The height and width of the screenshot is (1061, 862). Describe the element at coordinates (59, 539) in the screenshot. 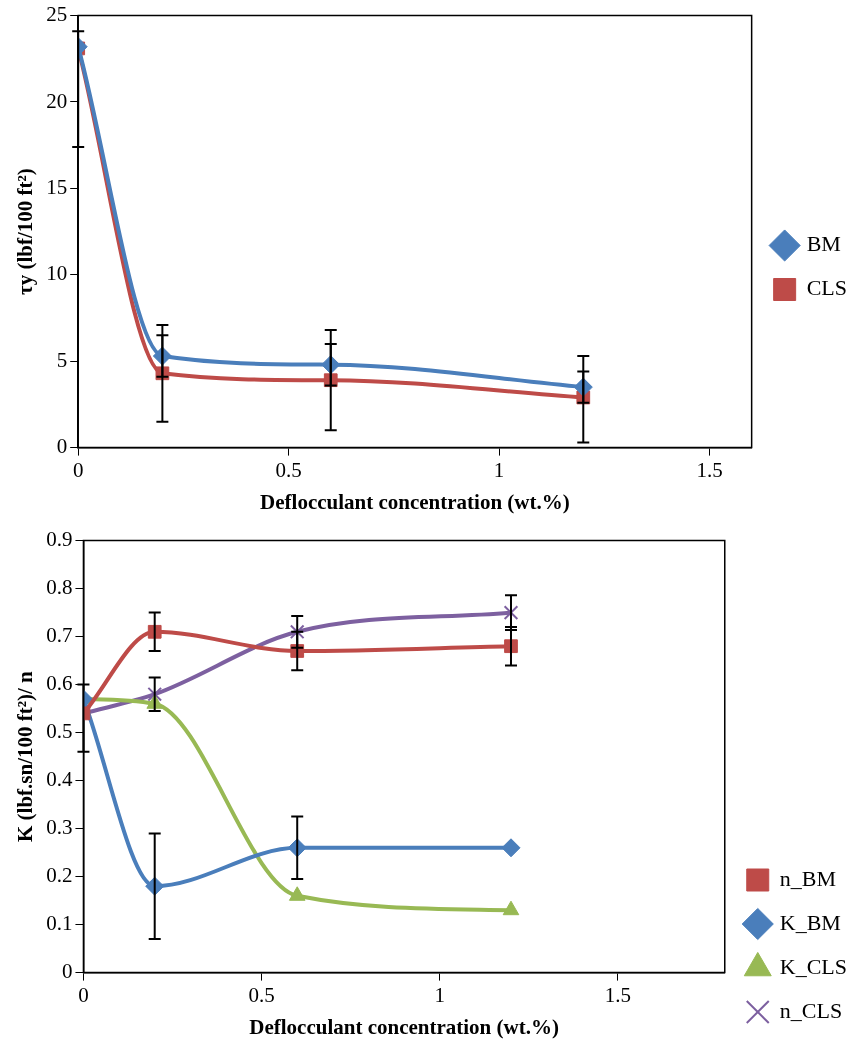

I see `y-tick-label: 0.9` at that location.